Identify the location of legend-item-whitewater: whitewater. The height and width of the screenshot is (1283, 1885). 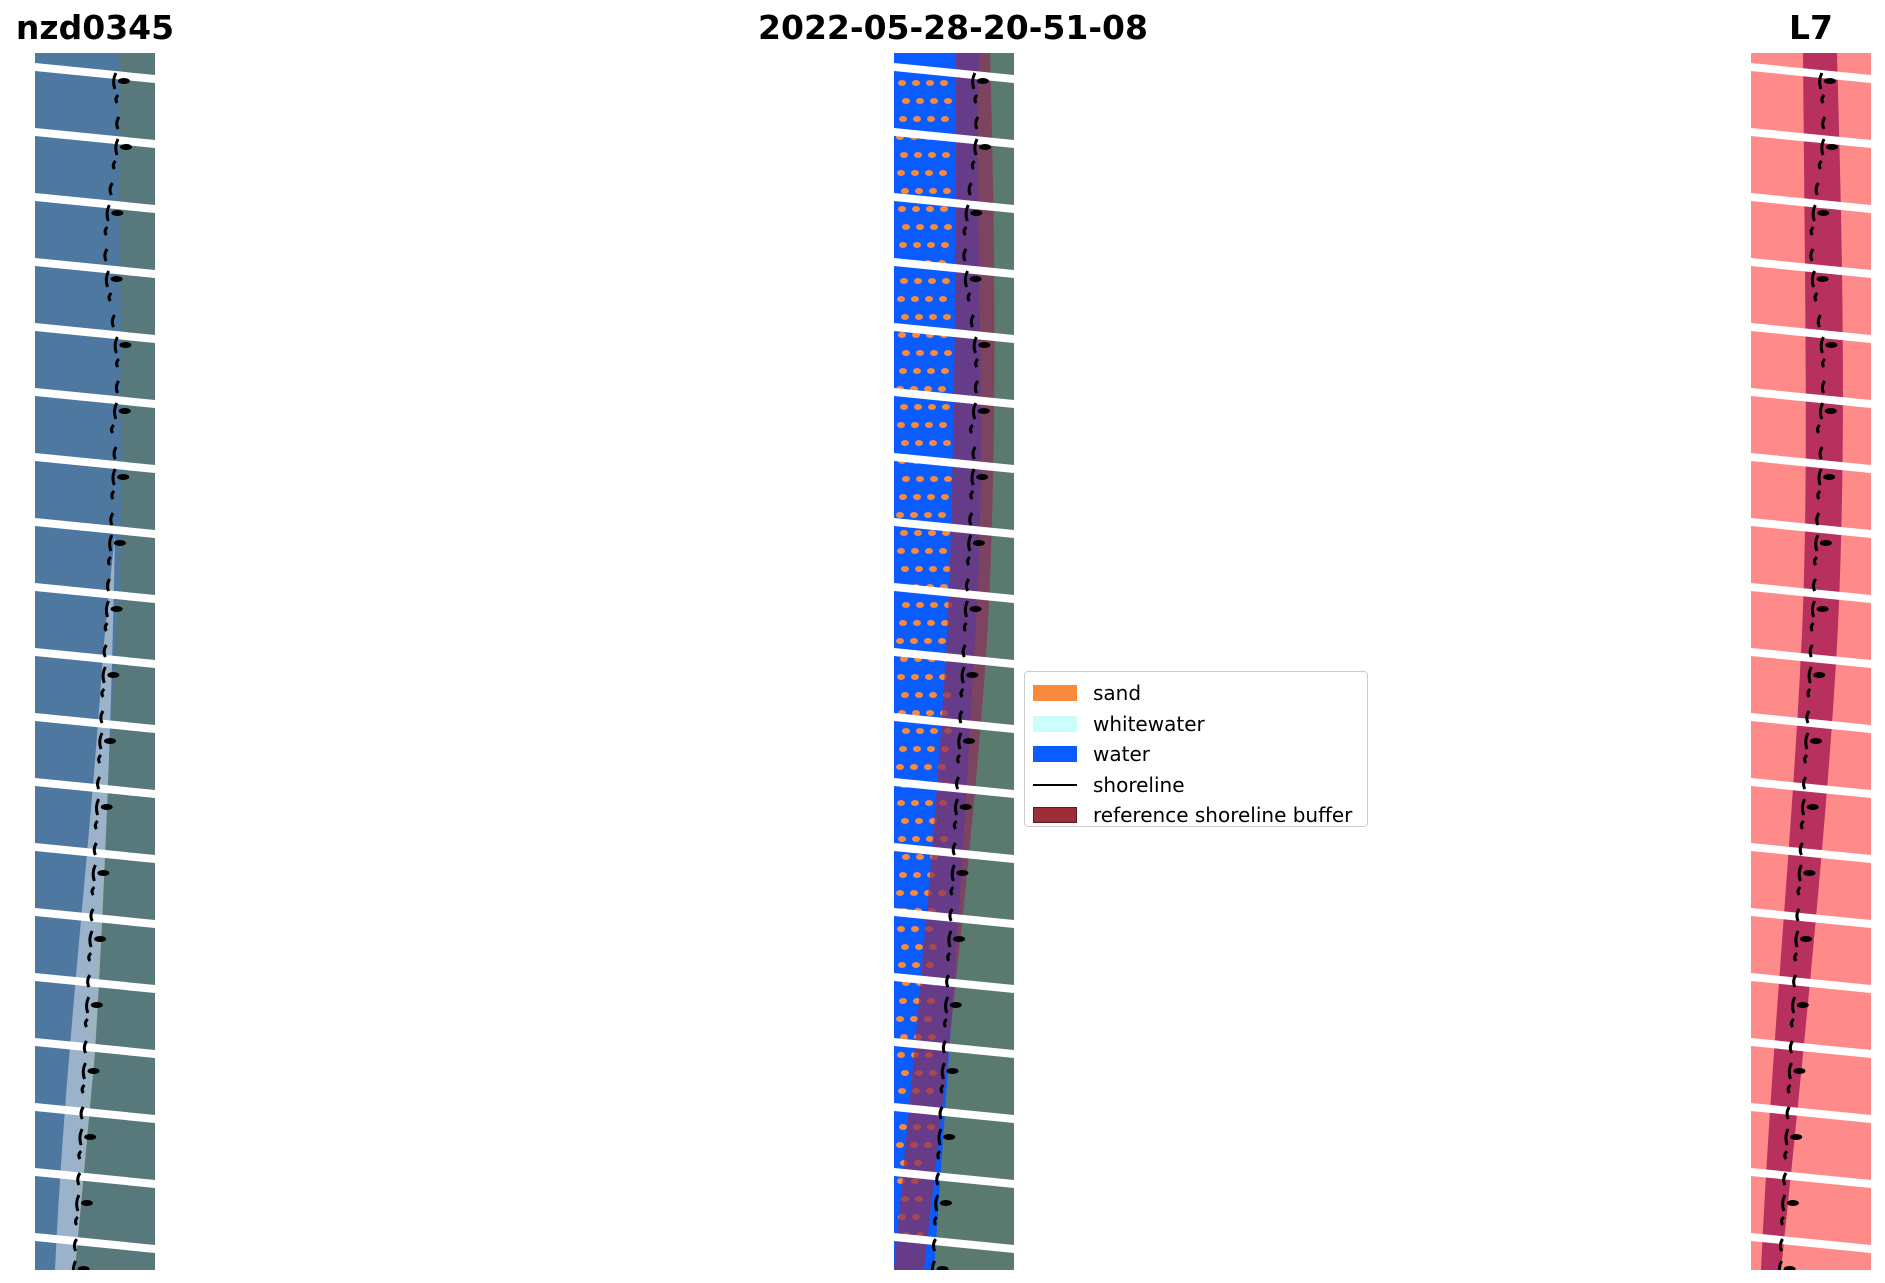
(1196, 724).